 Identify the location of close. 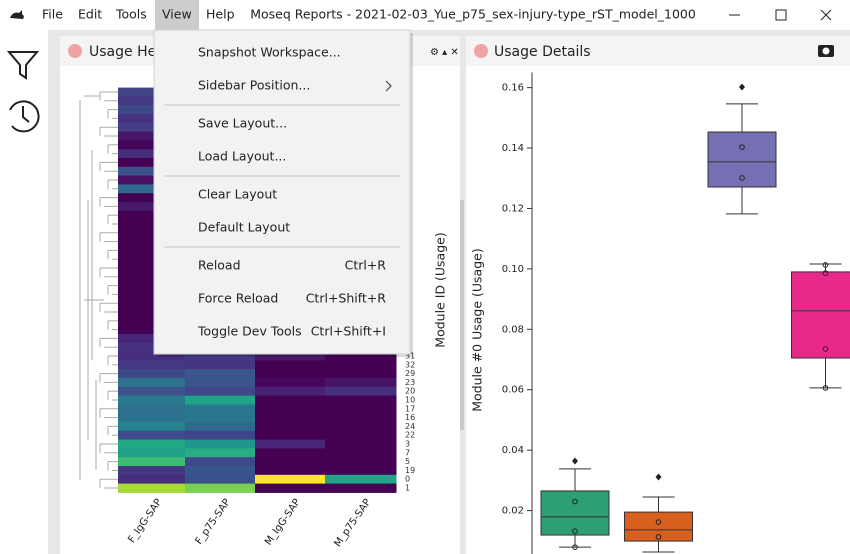
(826, 15).